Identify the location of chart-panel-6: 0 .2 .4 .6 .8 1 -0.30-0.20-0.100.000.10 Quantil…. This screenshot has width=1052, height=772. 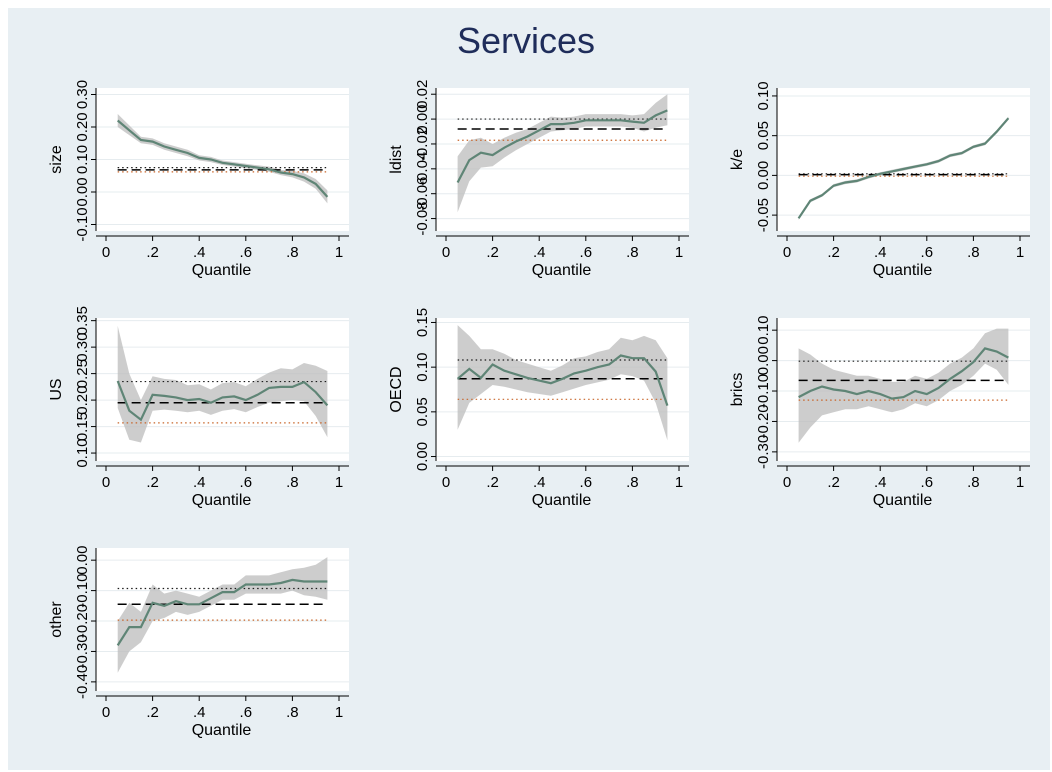
(879, 412).